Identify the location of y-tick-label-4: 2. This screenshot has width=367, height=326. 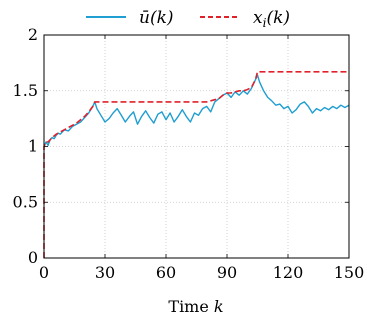
(33, 34).